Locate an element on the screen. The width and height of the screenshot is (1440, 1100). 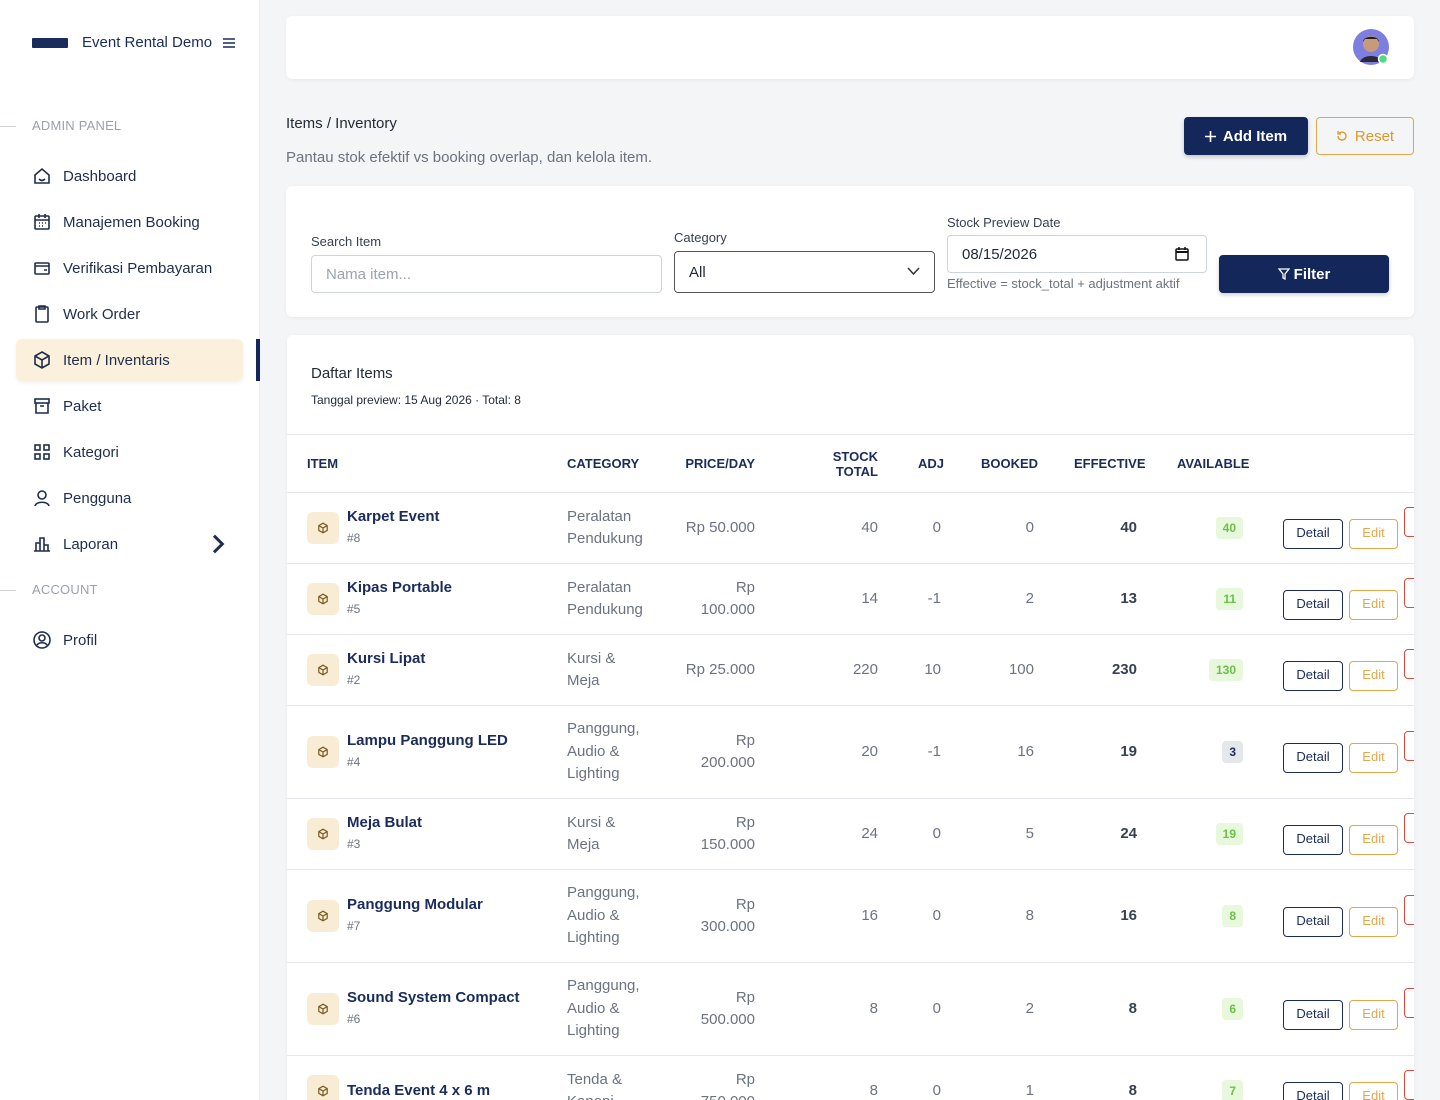
nav-item: Dashboard is located at coordinates (129, 176).